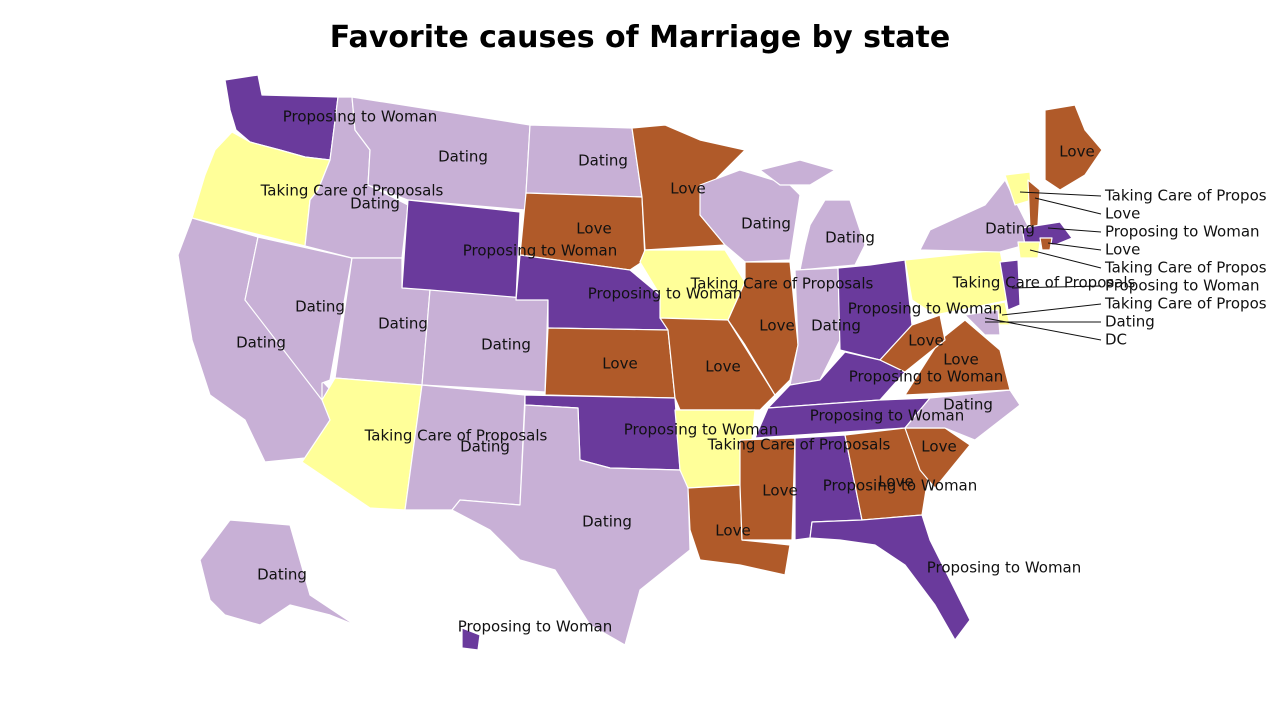 This screenshot has width=1280, height=720. I want to click on state-alaska, so click(277, 572).